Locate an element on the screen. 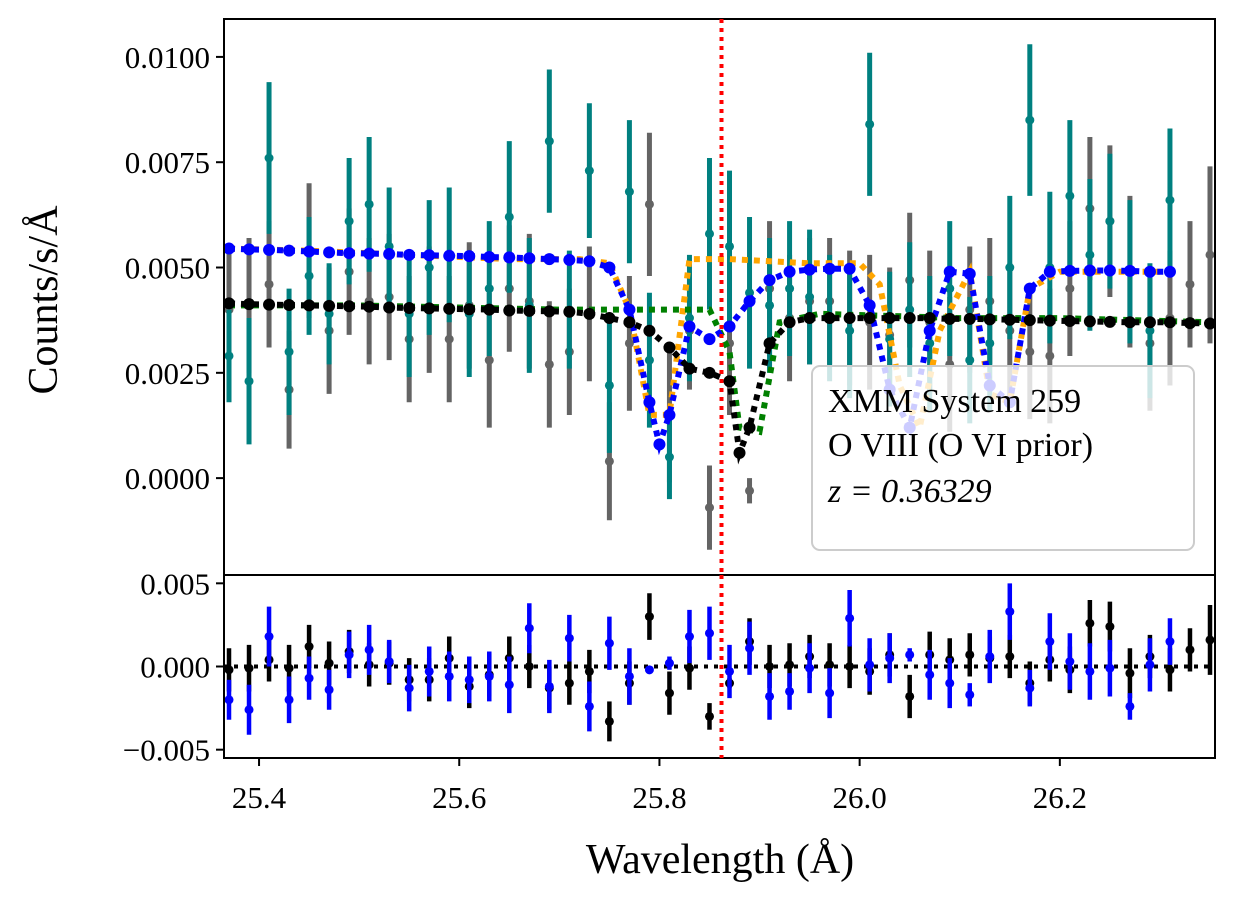  y-tick-label: 0.0000 is located at coordinates (167, 478).